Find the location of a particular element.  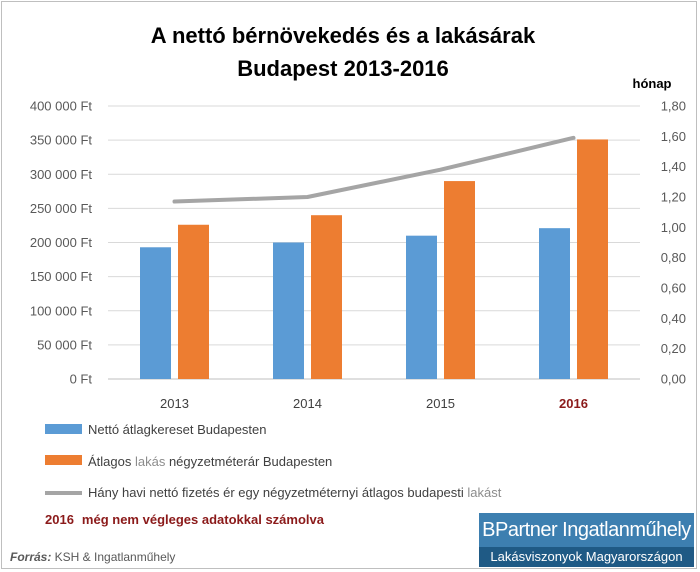

chart-title-line-1: A nettó bérnövekedés és a lakásárak is located at coordinates (343, 35).